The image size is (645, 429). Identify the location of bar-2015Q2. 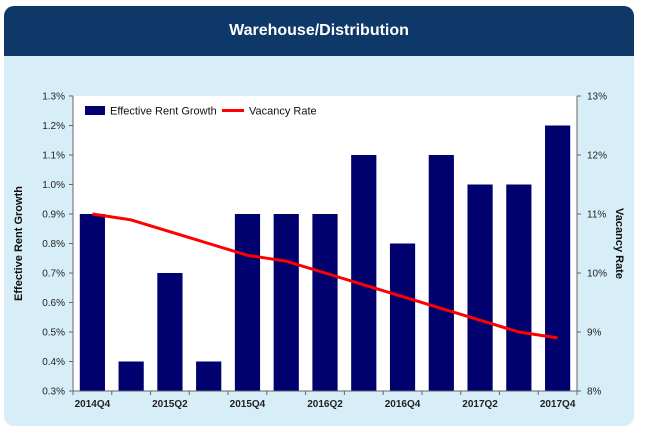
(170, 332).